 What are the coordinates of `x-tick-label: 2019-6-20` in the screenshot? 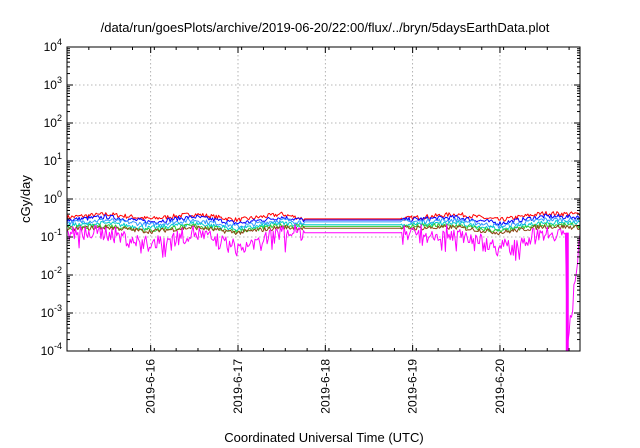 It's located at (500, 386).